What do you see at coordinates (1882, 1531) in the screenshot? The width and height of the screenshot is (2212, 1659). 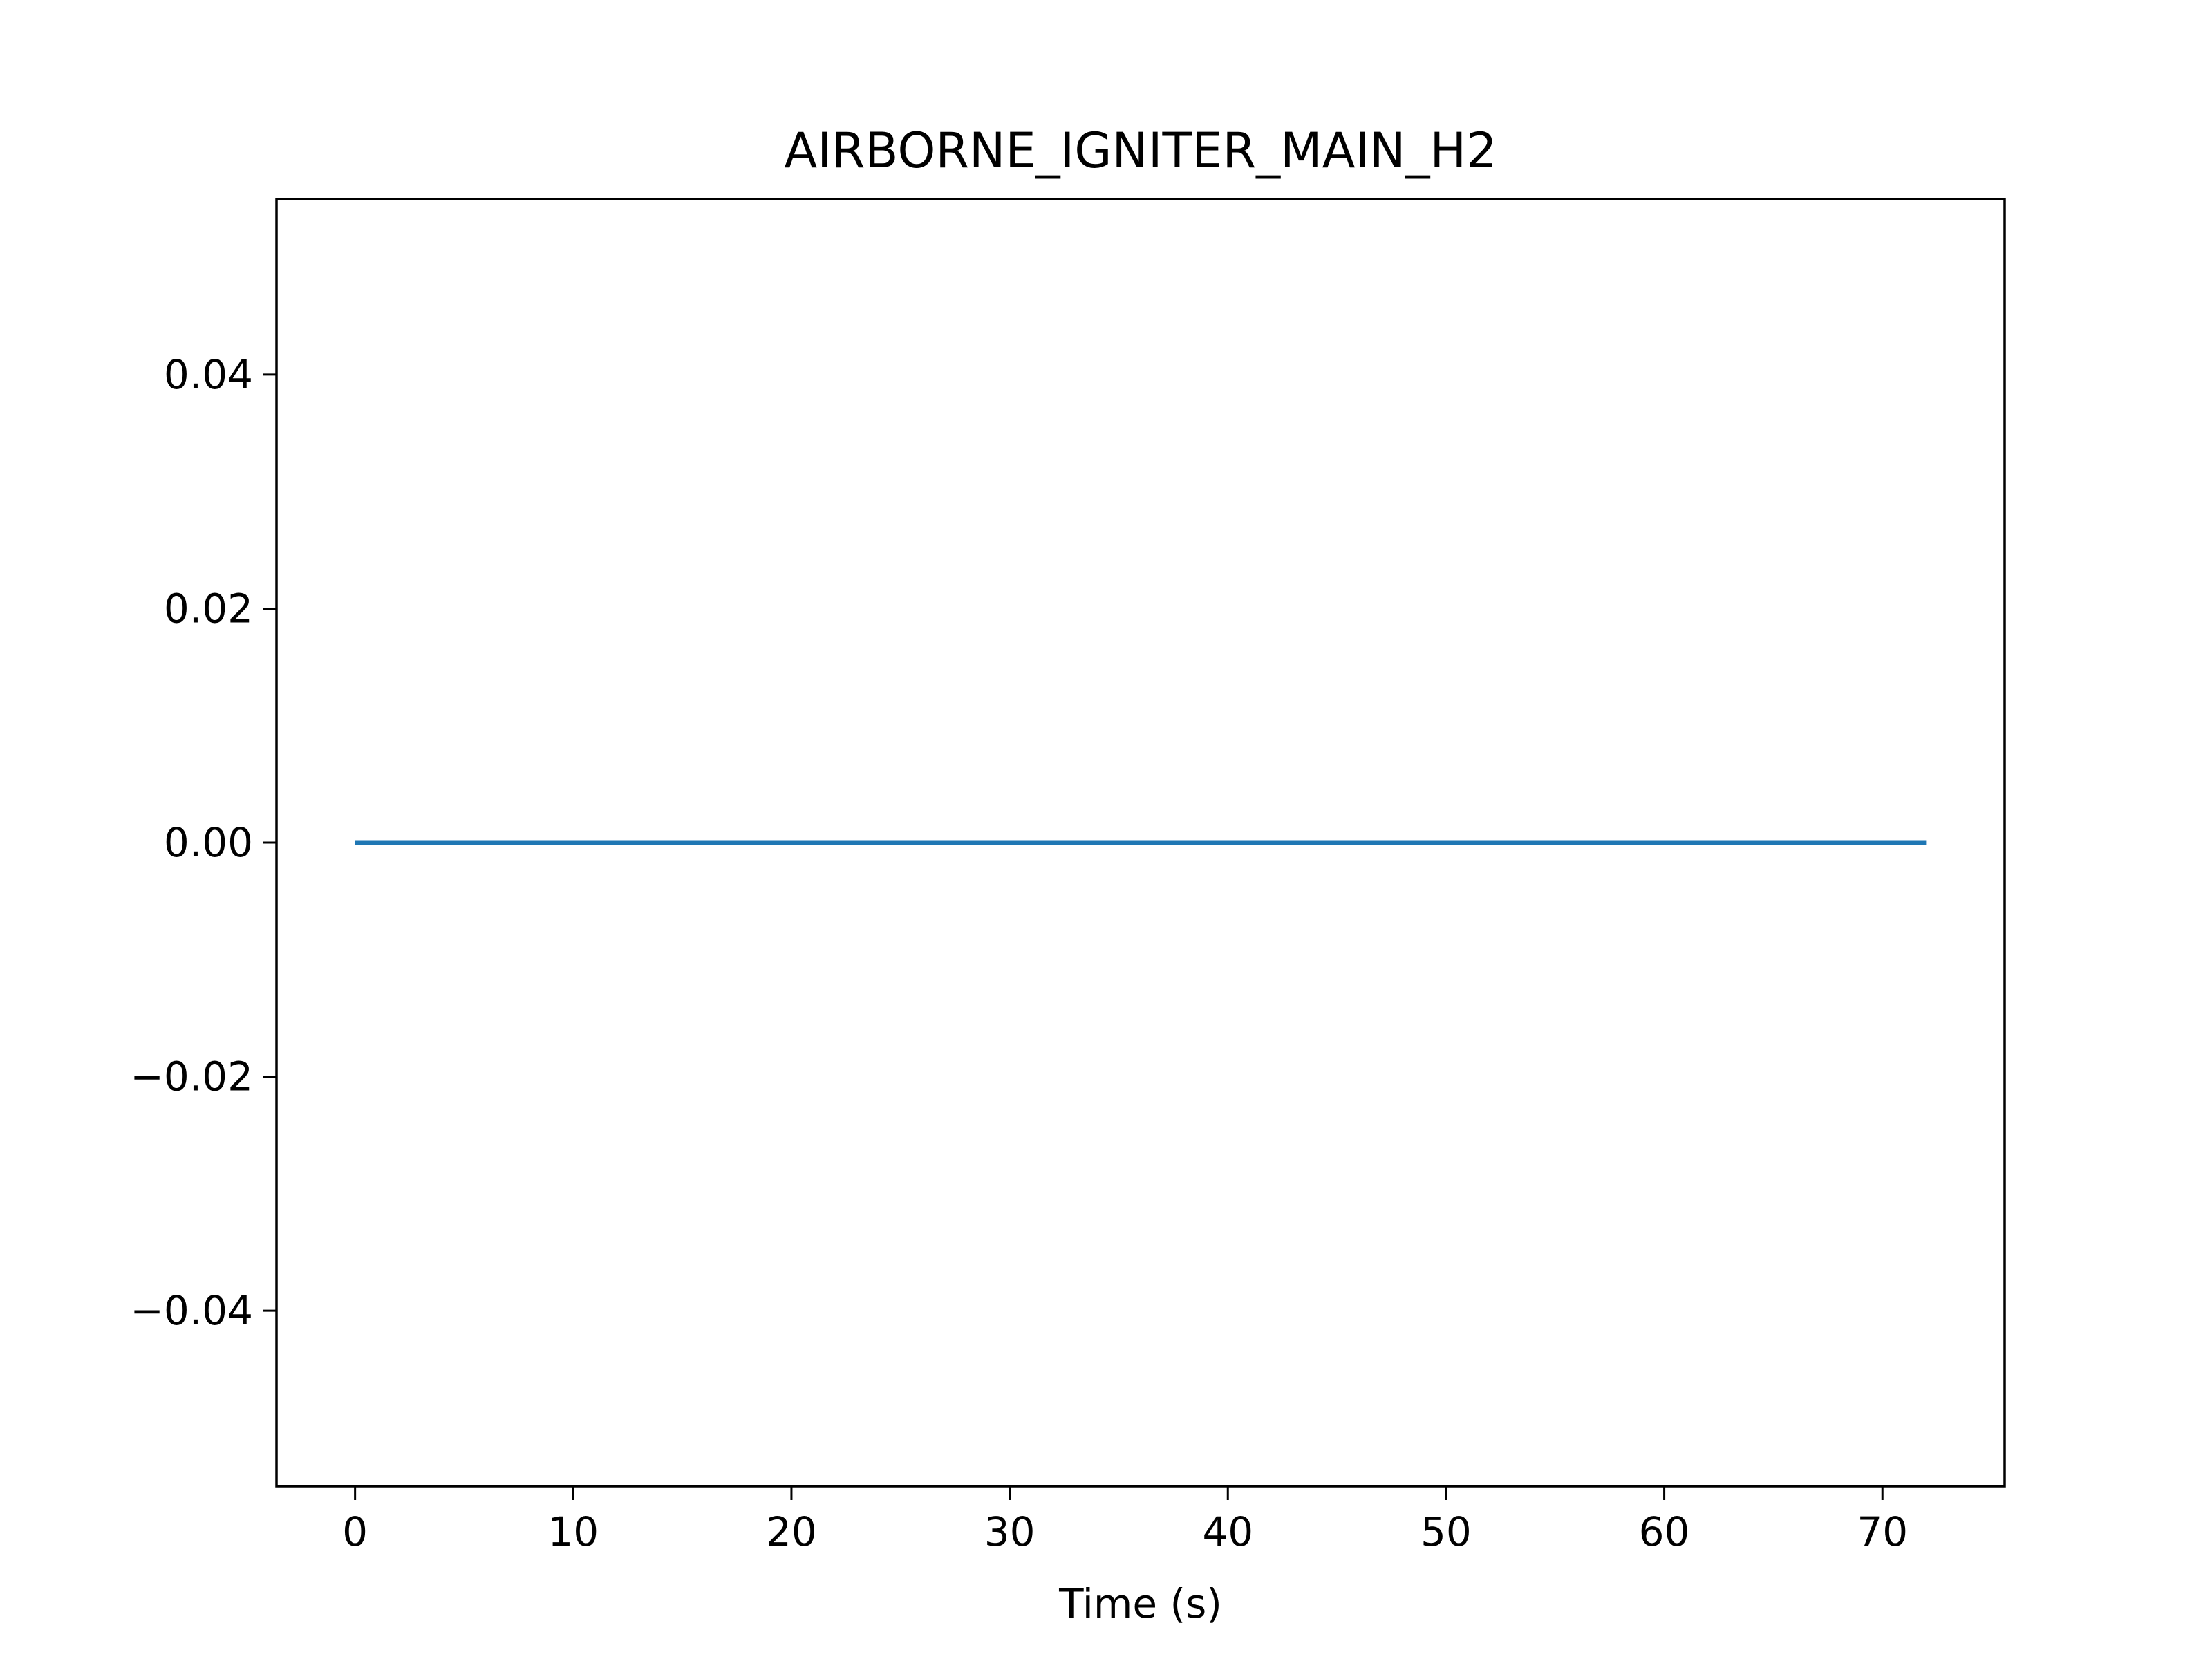 I see `x-tick-label: 70` at bounding box center [1882, 1531].